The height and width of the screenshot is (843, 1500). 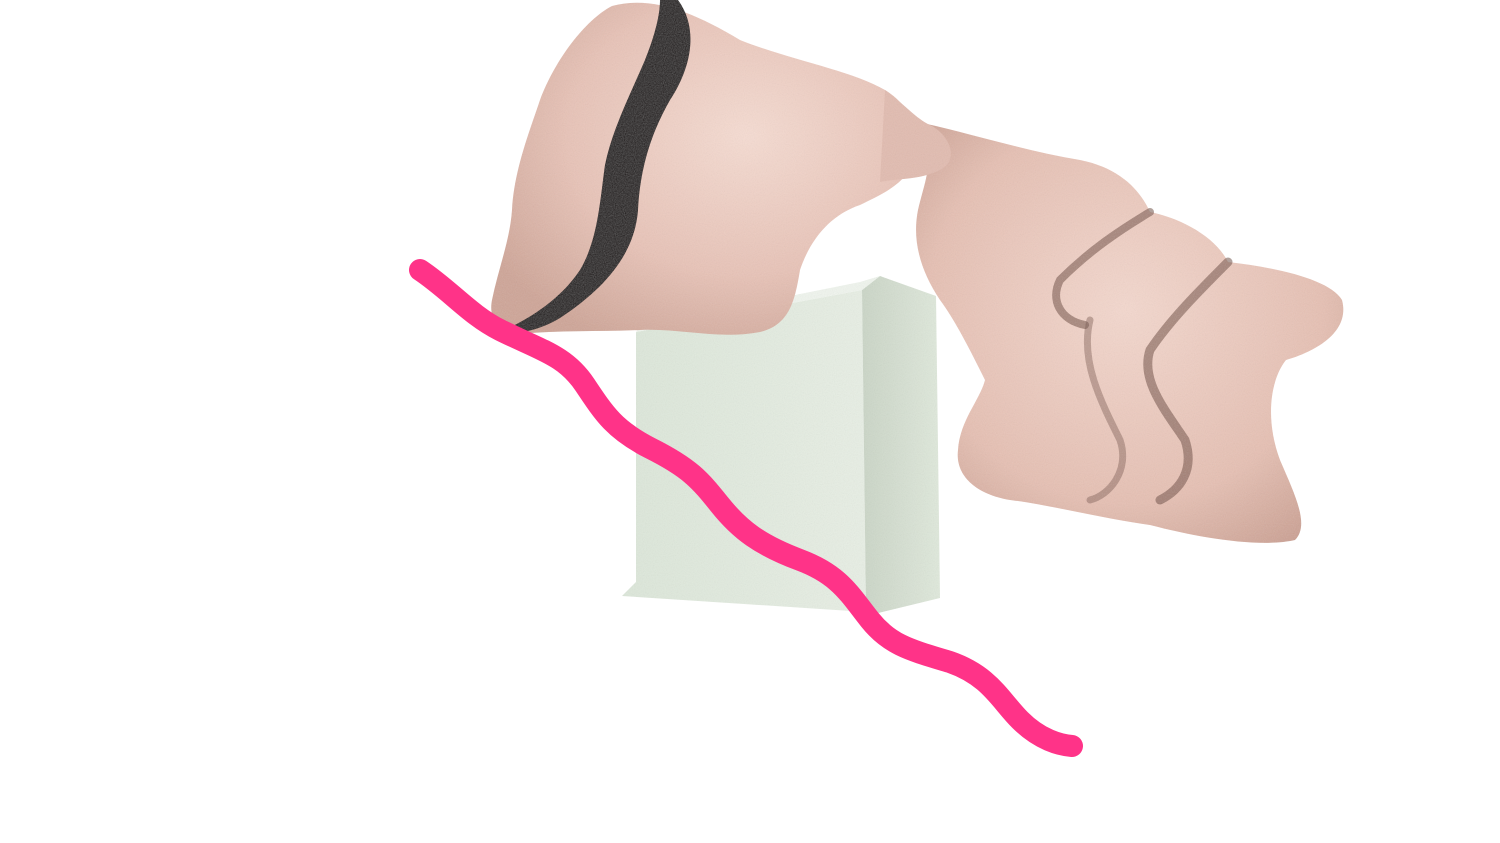 I want to click on blob-left-crease, so click(x=598, y=166).